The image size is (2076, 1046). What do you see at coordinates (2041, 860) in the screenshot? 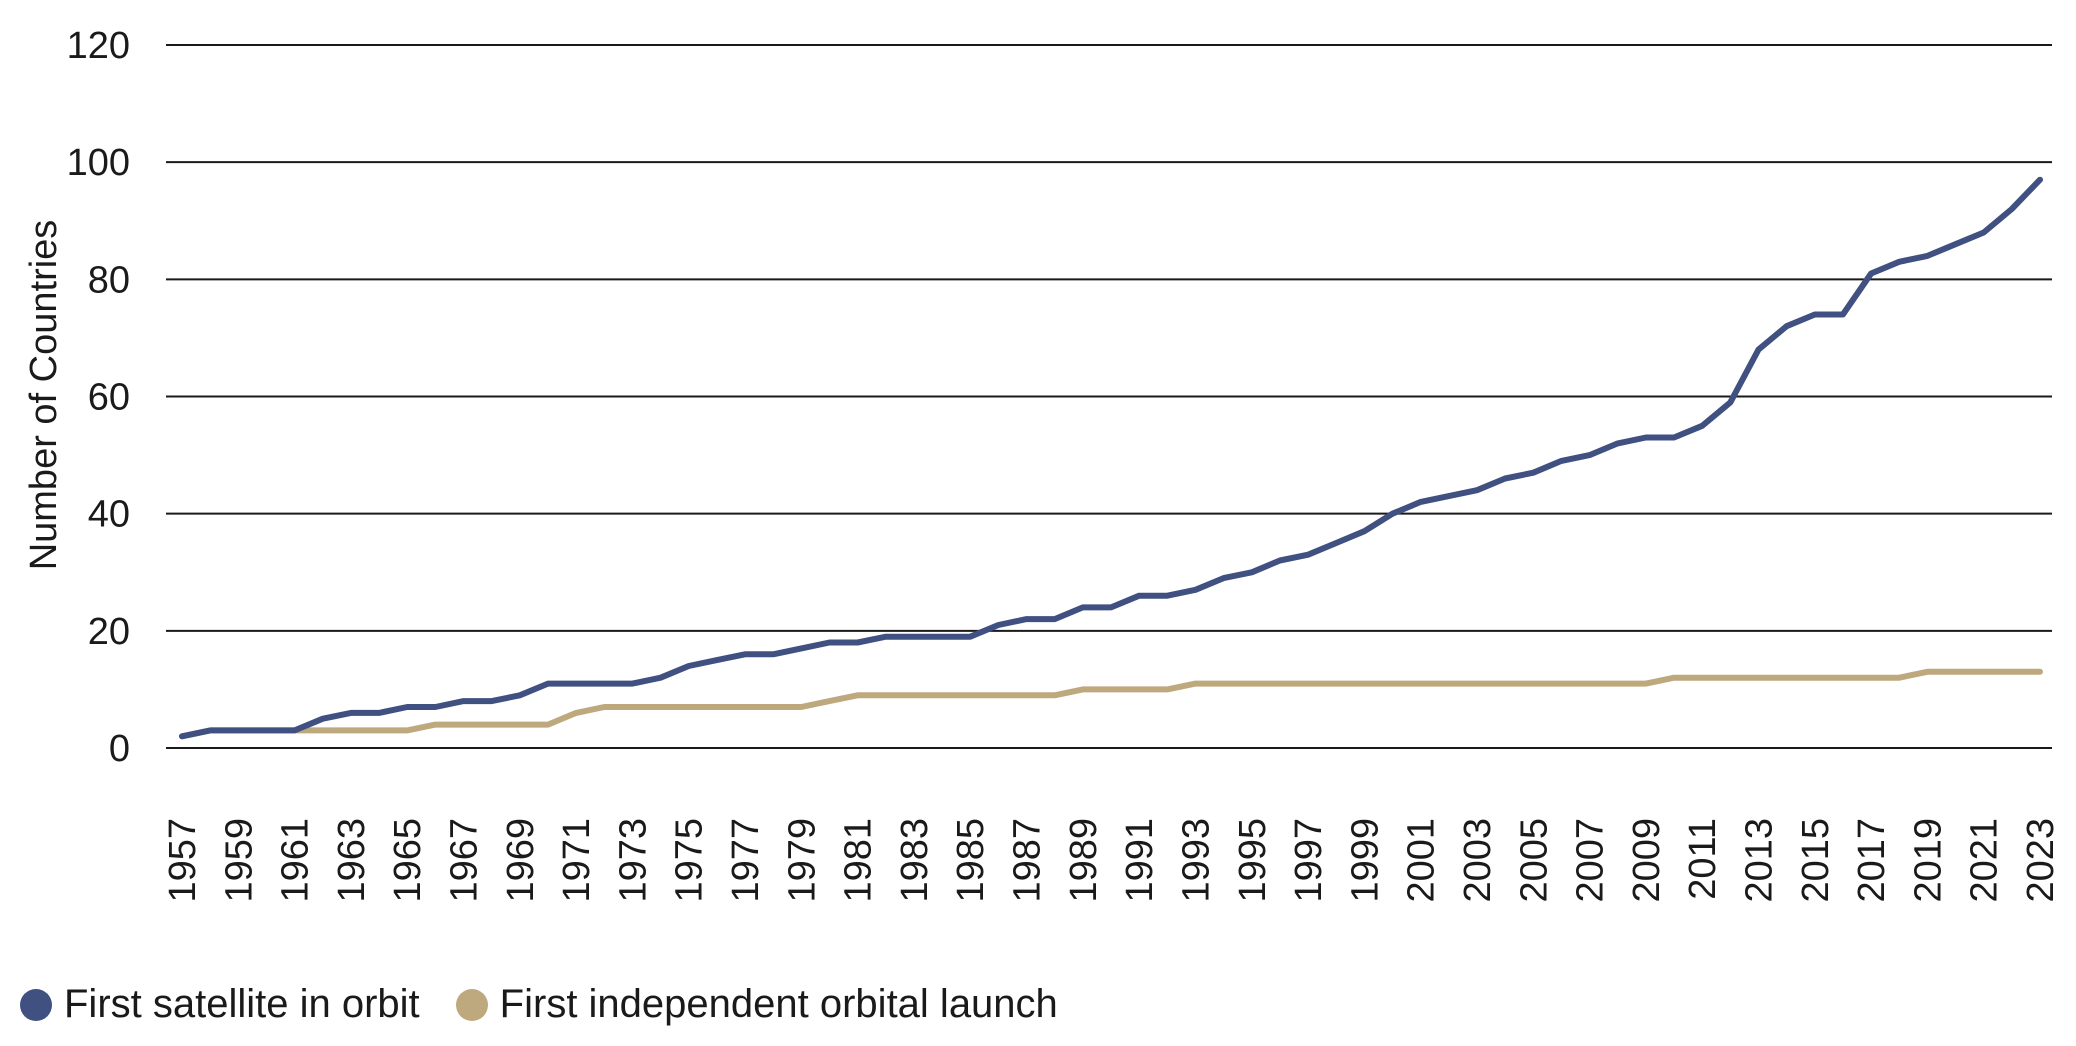
I see `x-tick-label: 2023` at bounding box center [2041, 860].